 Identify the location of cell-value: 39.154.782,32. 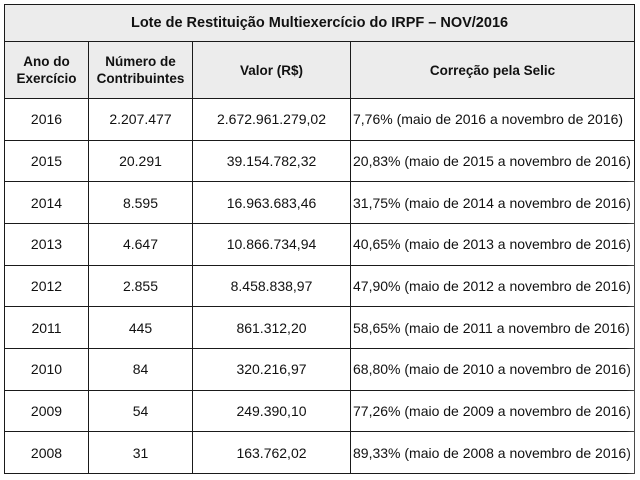
(271, 161).